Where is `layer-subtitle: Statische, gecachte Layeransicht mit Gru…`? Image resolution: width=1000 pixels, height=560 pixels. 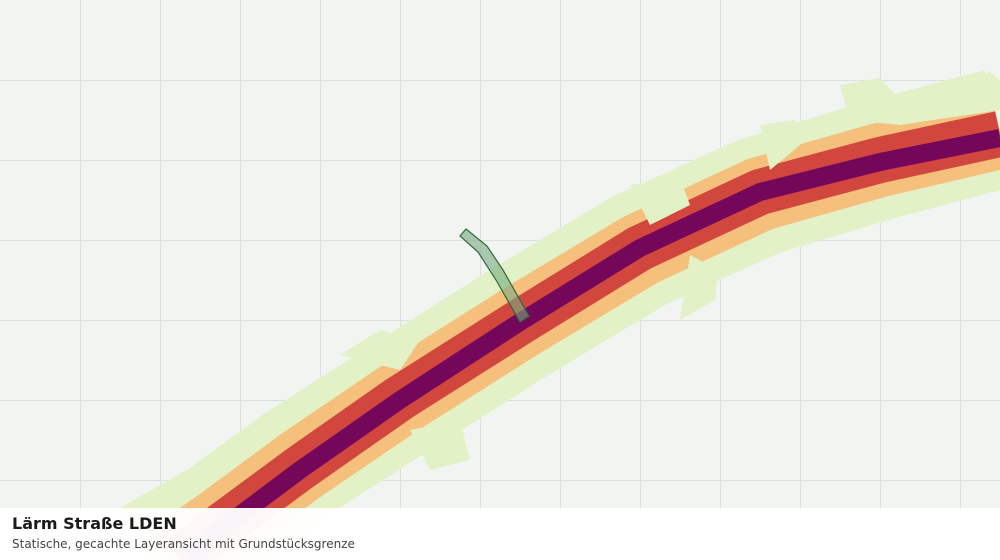 layer-subtitle: Statische, gecachte Layeransicht mit Gru… is located at coordinates (183, 544).